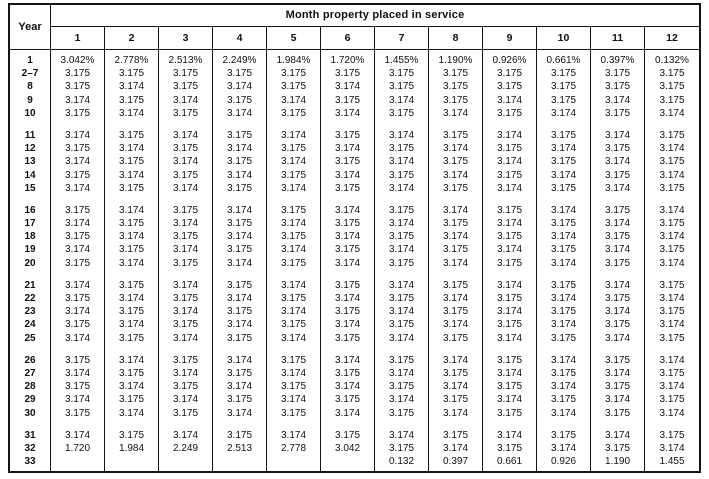 This screenshot has height=479, width=709. What do you see at coordinates (240, 38) in the screenshot?
I see `month-header-cell: 4` at bounding box center [240, 38].